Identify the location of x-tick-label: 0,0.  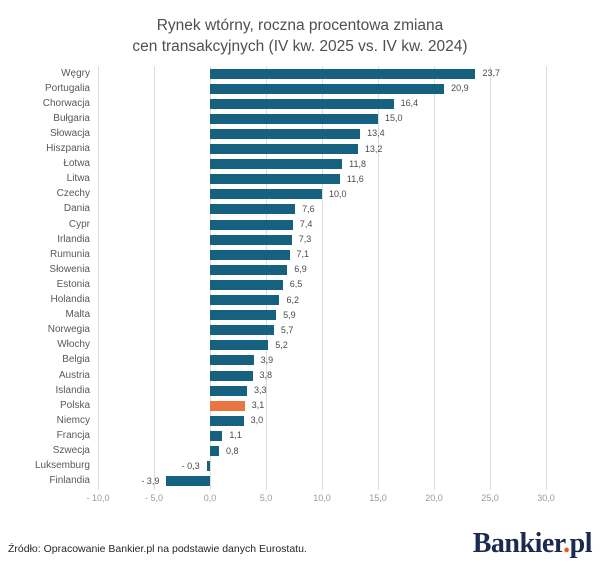
(210, 498).